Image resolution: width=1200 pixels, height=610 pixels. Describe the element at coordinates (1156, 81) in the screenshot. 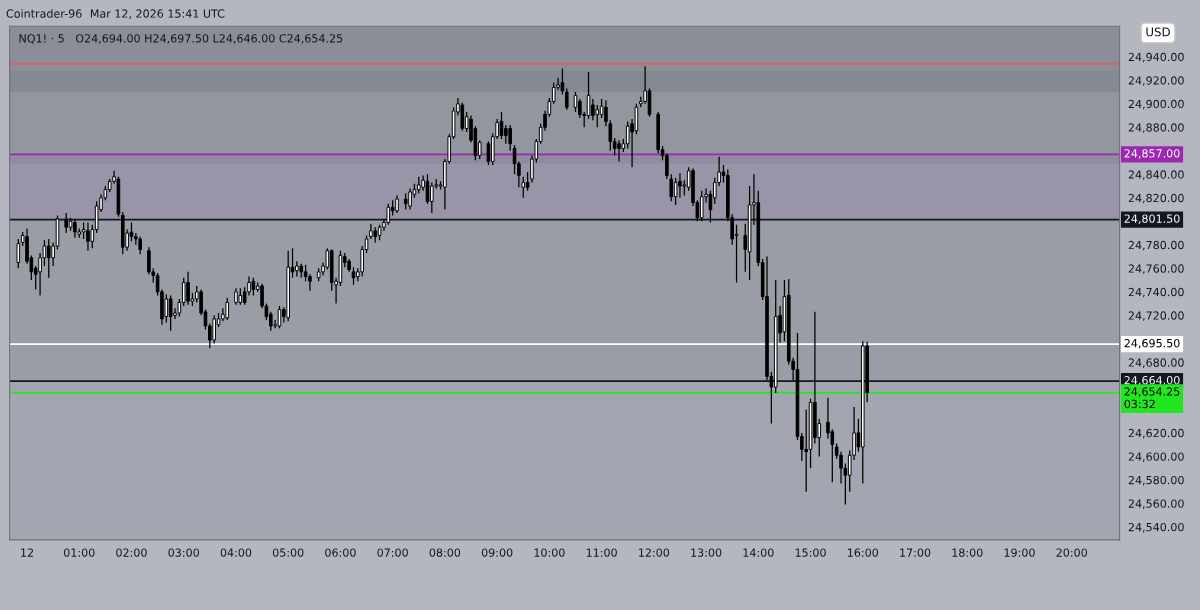

I see `y-tick-label: 24,920.00` at that location.